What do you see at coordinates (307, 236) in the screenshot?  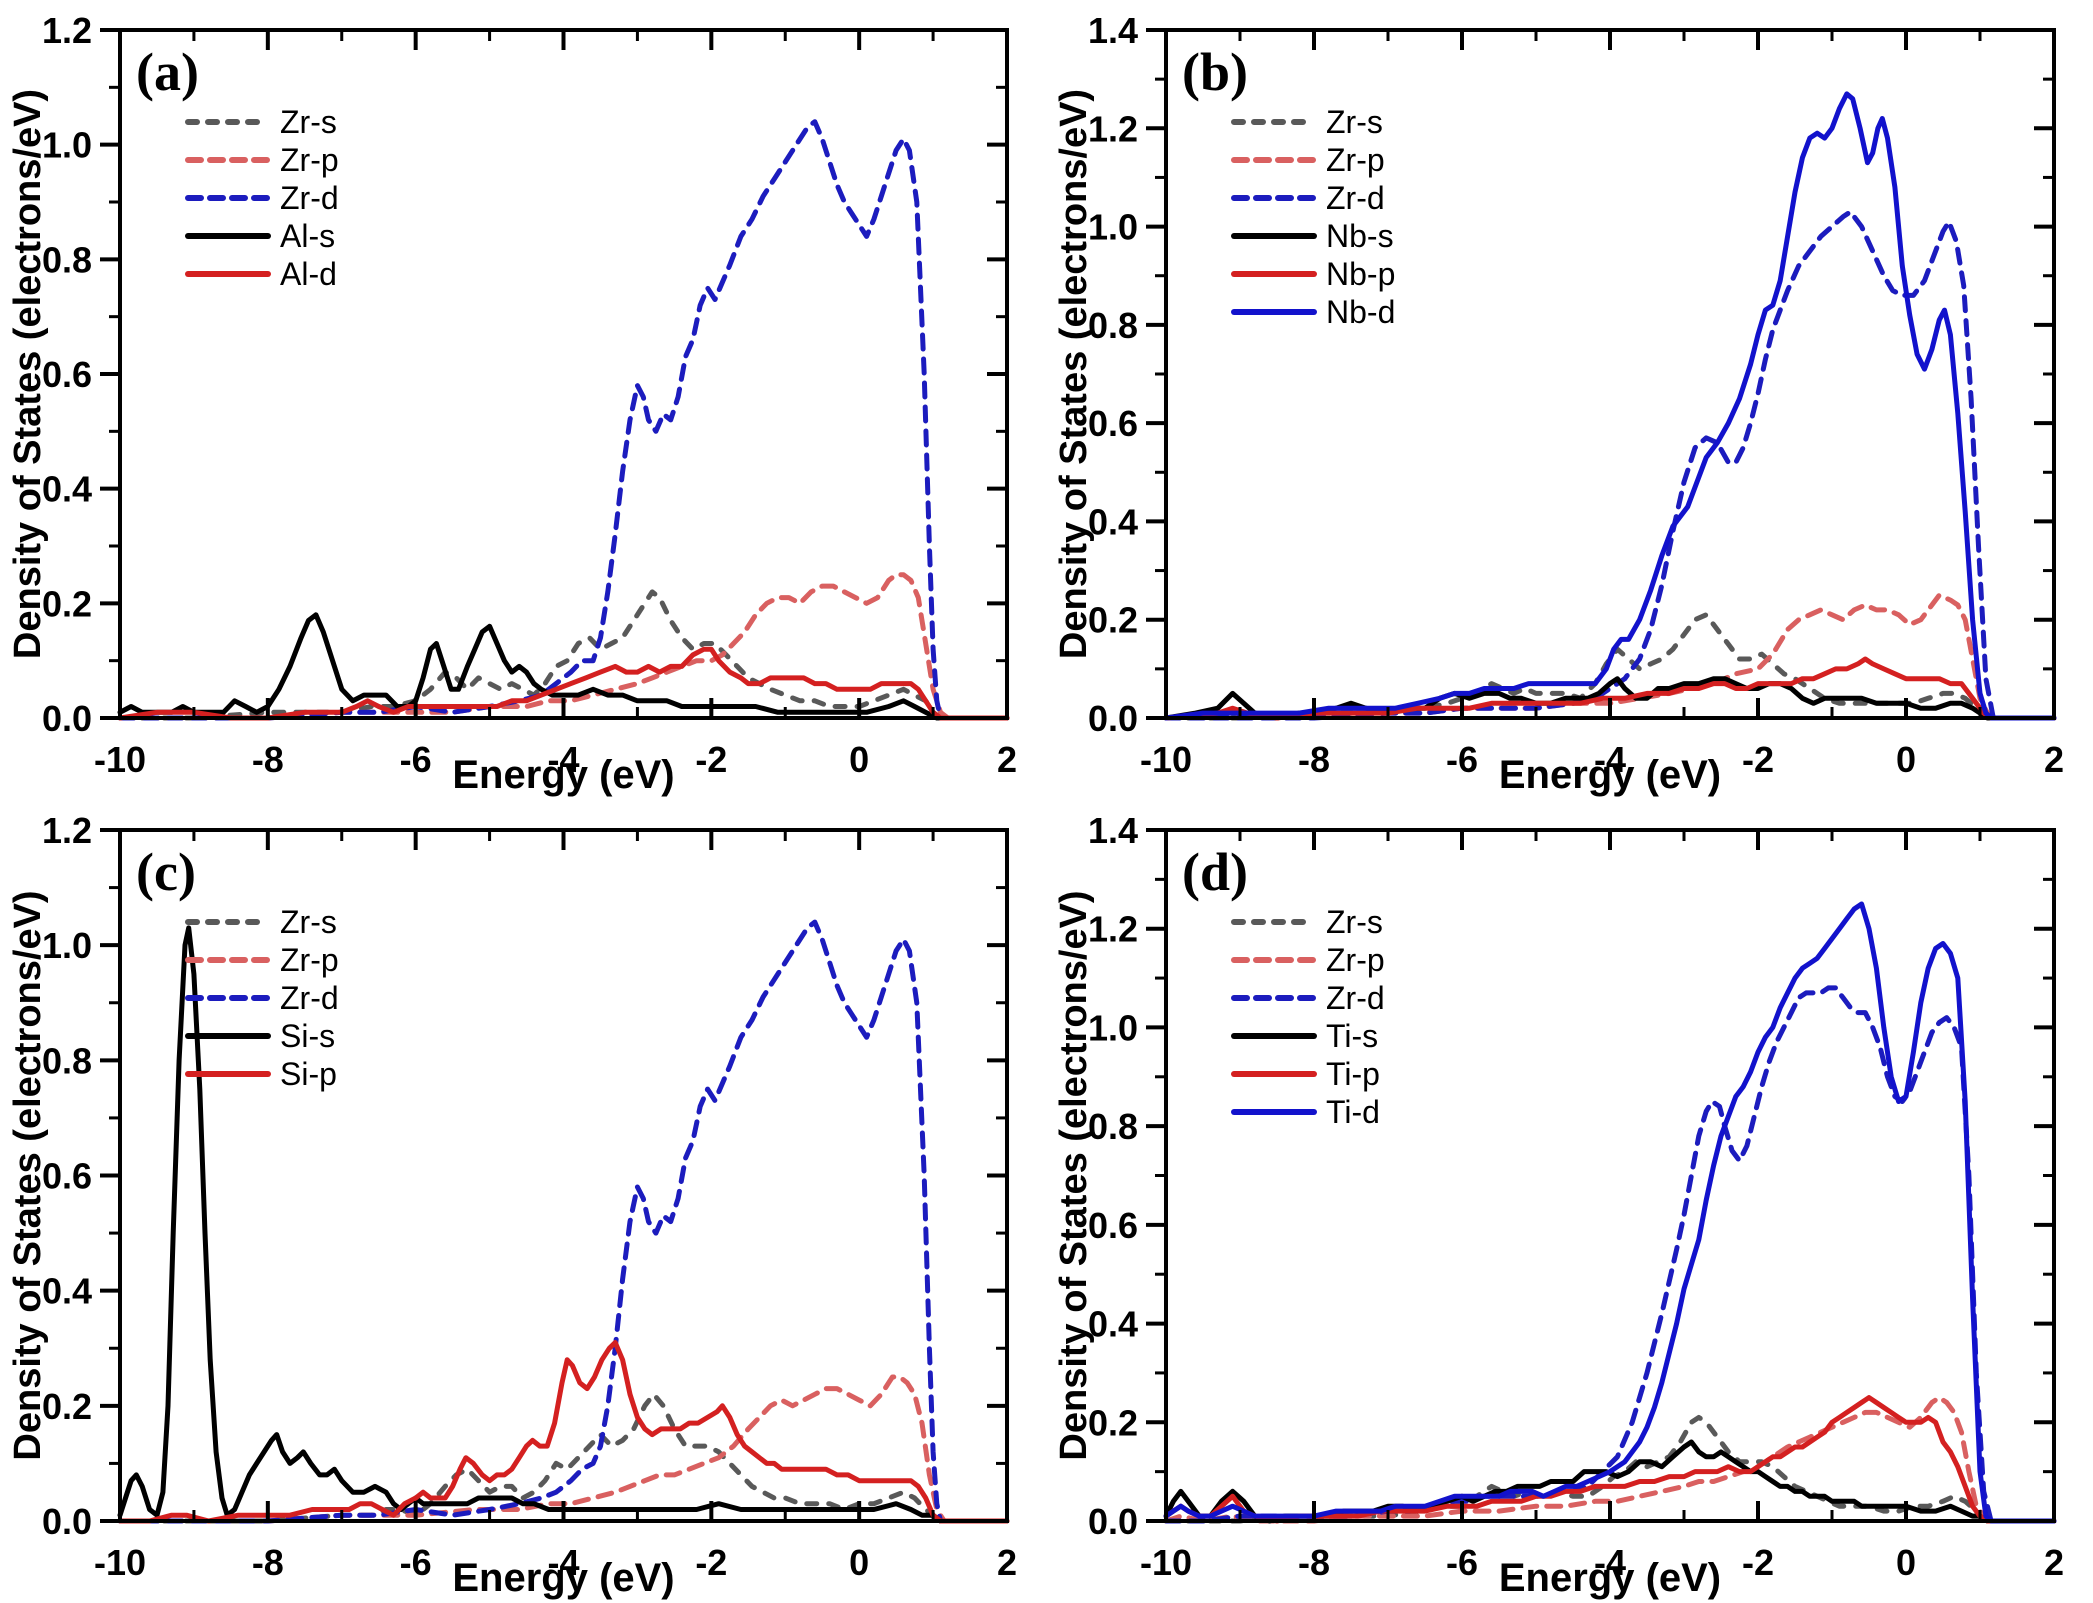 I see `legend-label-al-s: Al-s` at bounding box center [307, 236].